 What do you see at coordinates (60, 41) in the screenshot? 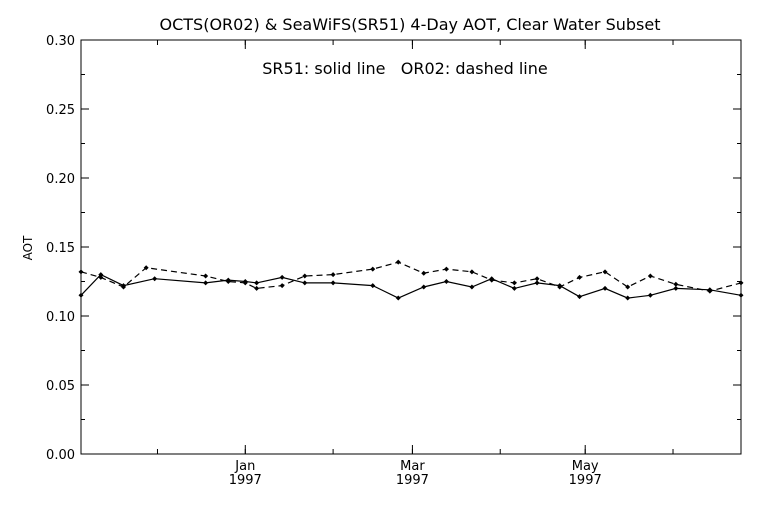
I see `y-tick-label: 0.30` at bounding box center [60, 41].